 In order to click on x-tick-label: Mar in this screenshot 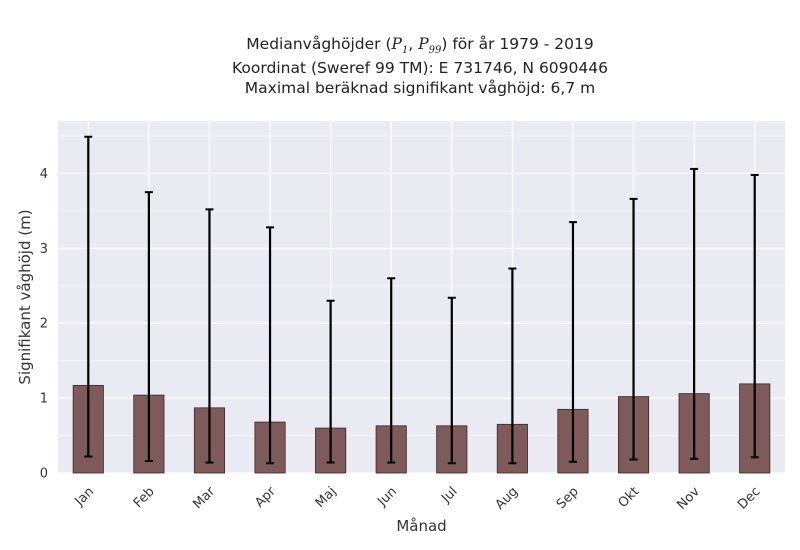, I will do `click(204, 498)`.